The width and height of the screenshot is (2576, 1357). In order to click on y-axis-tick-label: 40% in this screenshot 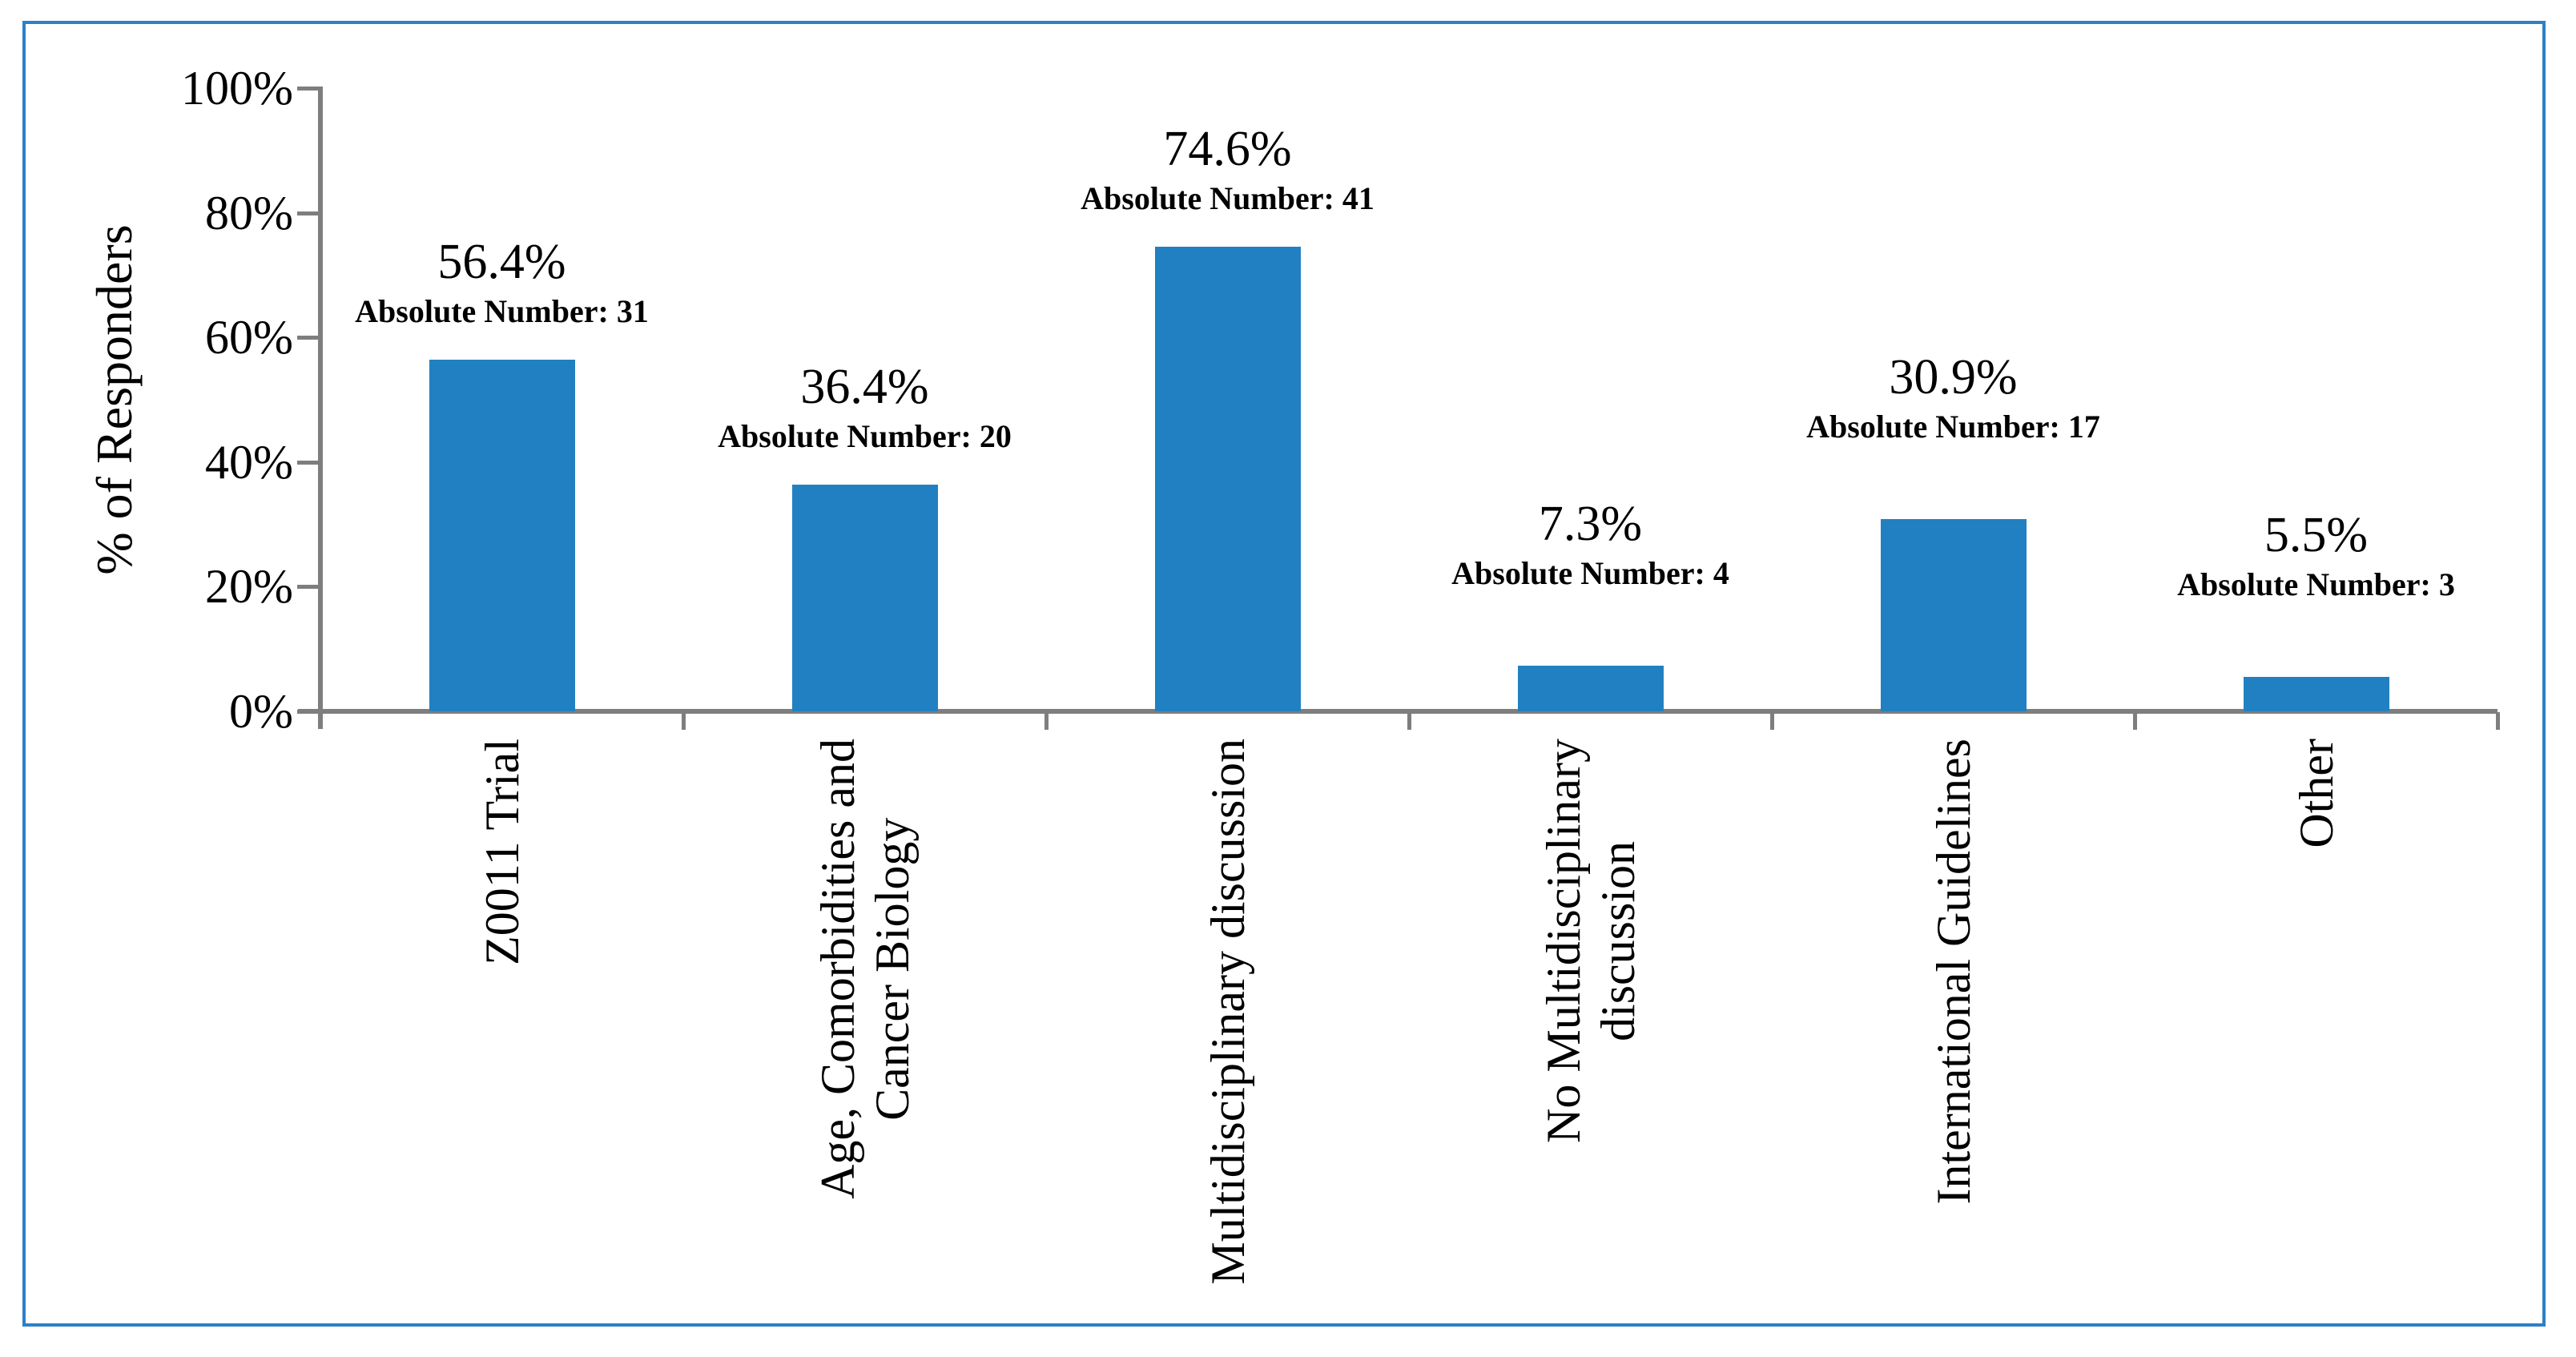, I will do `click(249, 462)`.